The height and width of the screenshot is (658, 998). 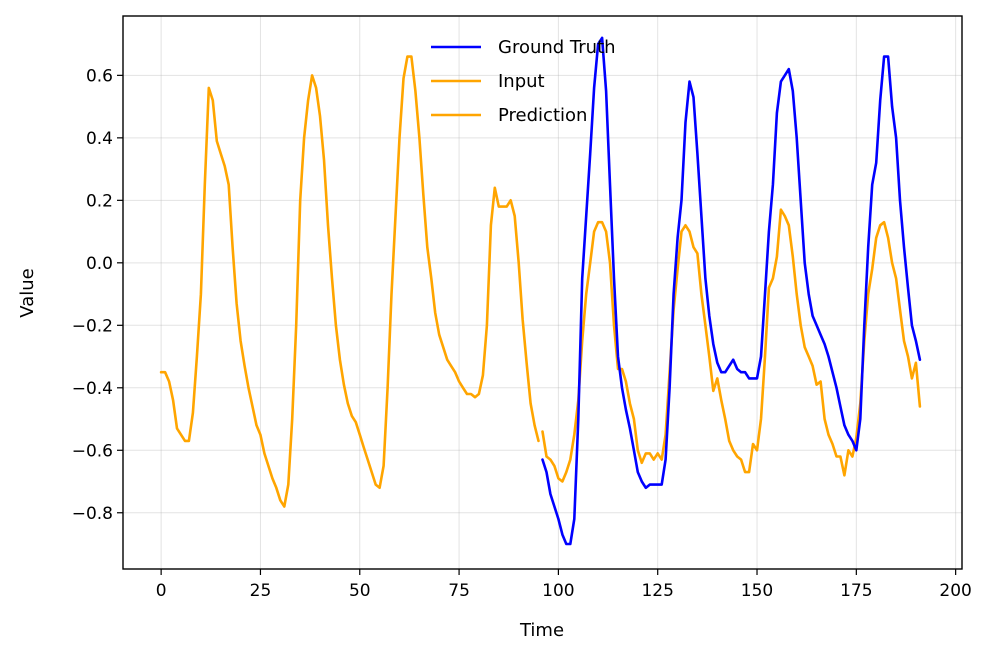 What do you see at coordinates (856, 591) in the screenshot?
I see `x-tick-label: 175` at bounding box center [856, 591].